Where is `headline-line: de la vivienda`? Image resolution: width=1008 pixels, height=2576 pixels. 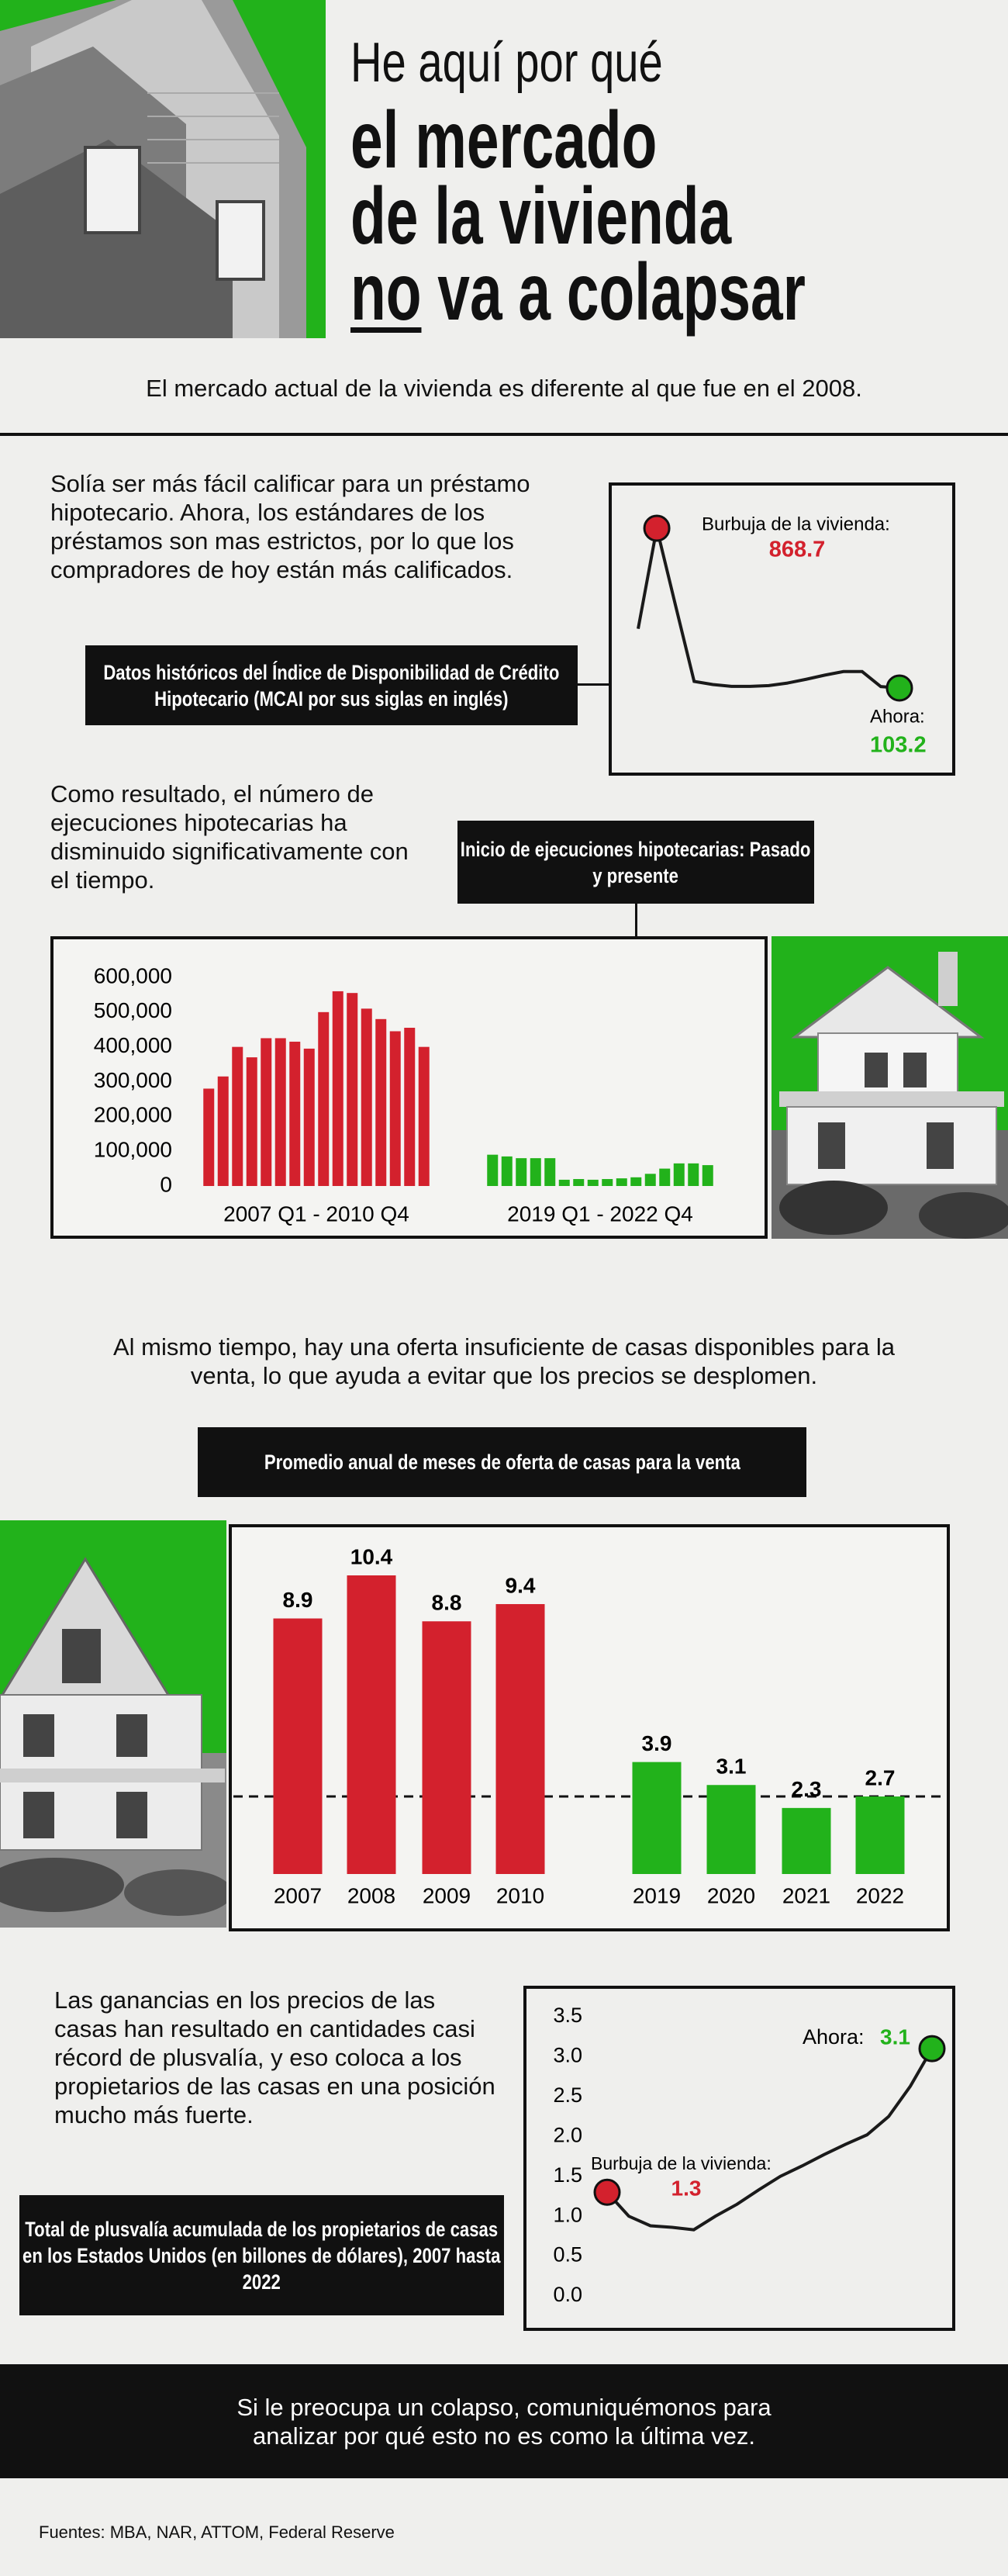 headline-line: de la vivienda is located at coordinates (541, 216).